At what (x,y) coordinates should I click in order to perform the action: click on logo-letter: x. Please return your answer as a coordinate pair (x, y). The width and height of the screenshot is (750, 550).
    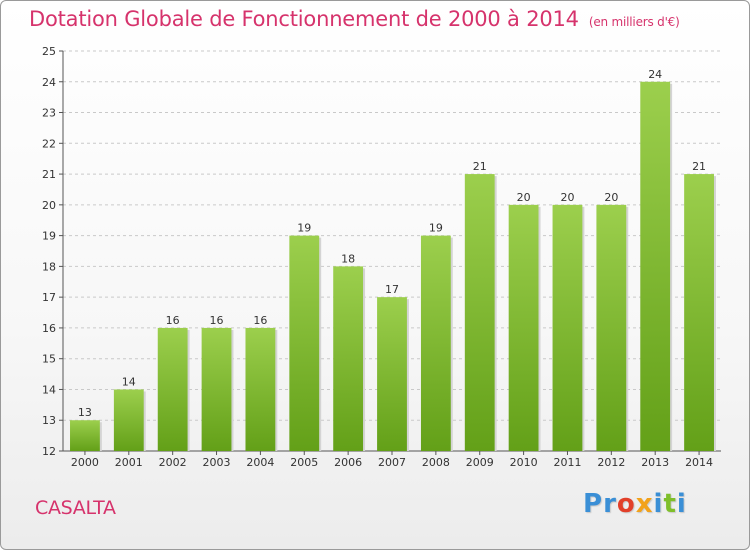
    Looking at the image, I should click on (644, 504).